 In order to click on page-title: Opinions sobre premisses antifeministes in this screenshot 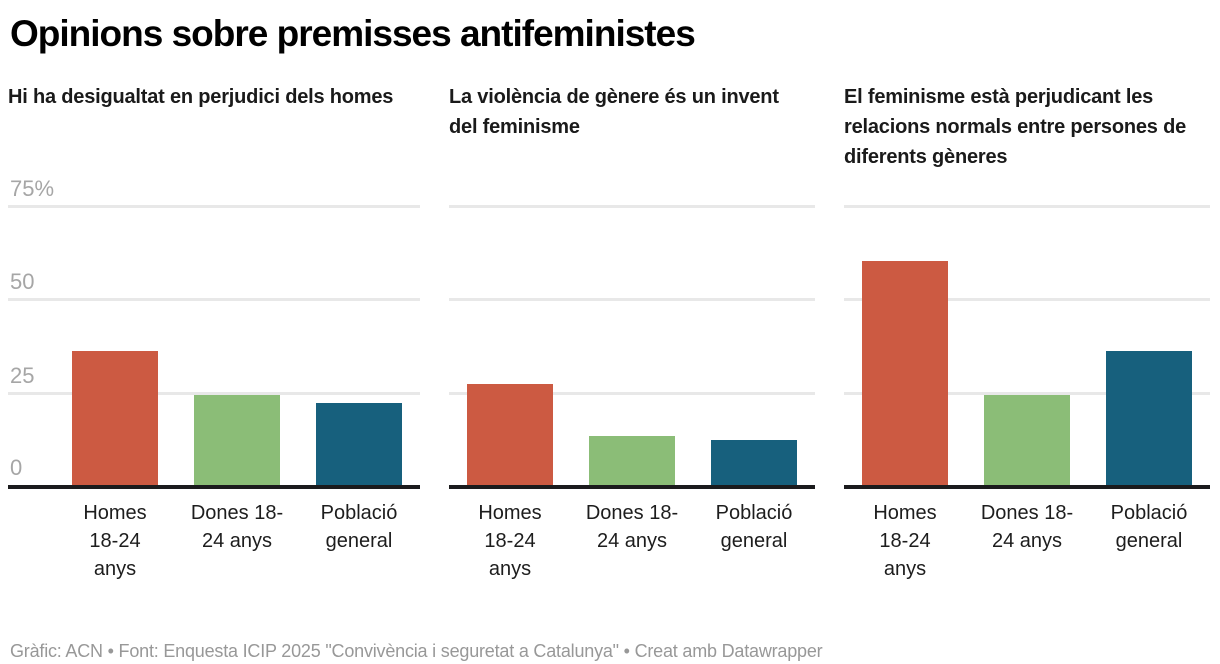, I will do `click(353, 33)`.